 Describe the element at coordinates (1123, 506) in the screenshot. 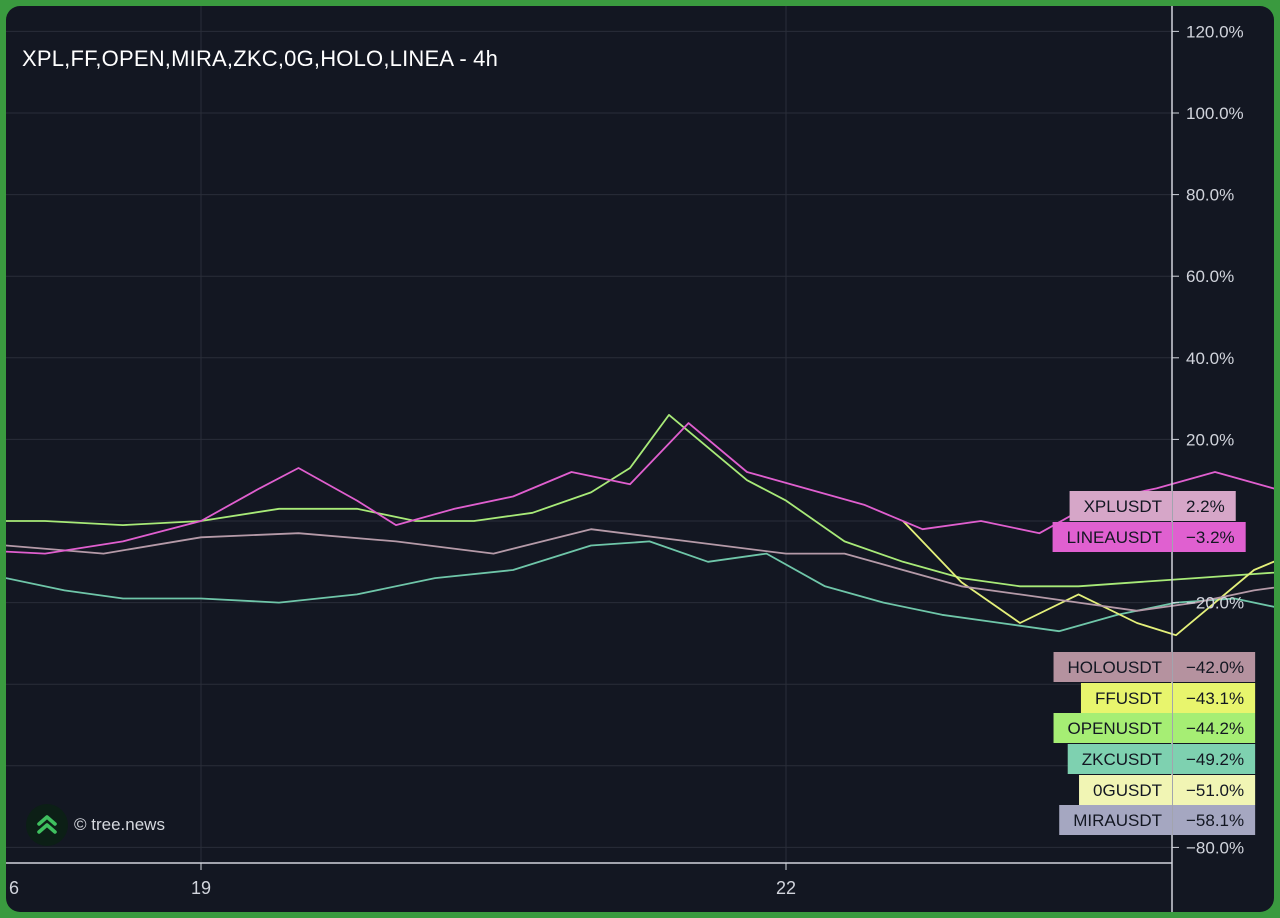

I see `series-name: XPLUSDT` at that location.